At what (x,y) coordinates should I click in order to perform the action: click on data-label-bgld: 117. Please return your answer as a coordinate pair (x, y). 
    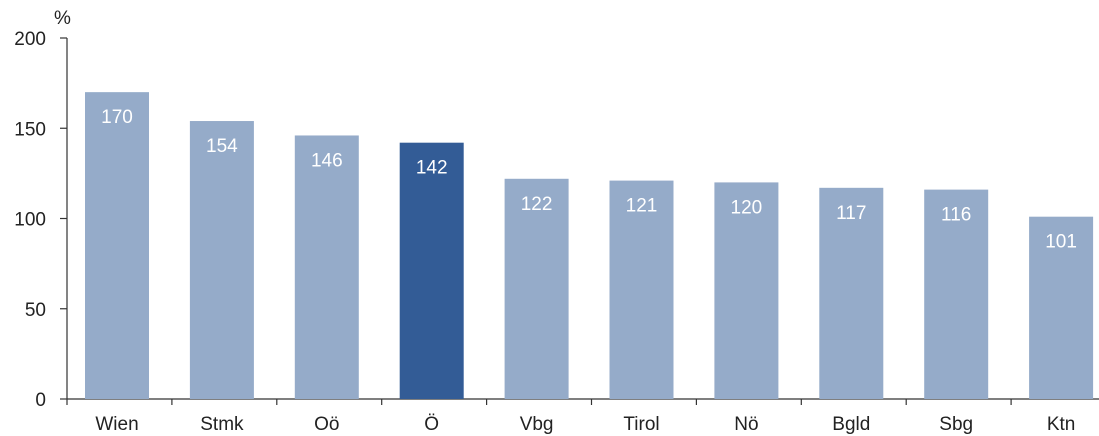
    Looking at the image, I should click on (851, 213).